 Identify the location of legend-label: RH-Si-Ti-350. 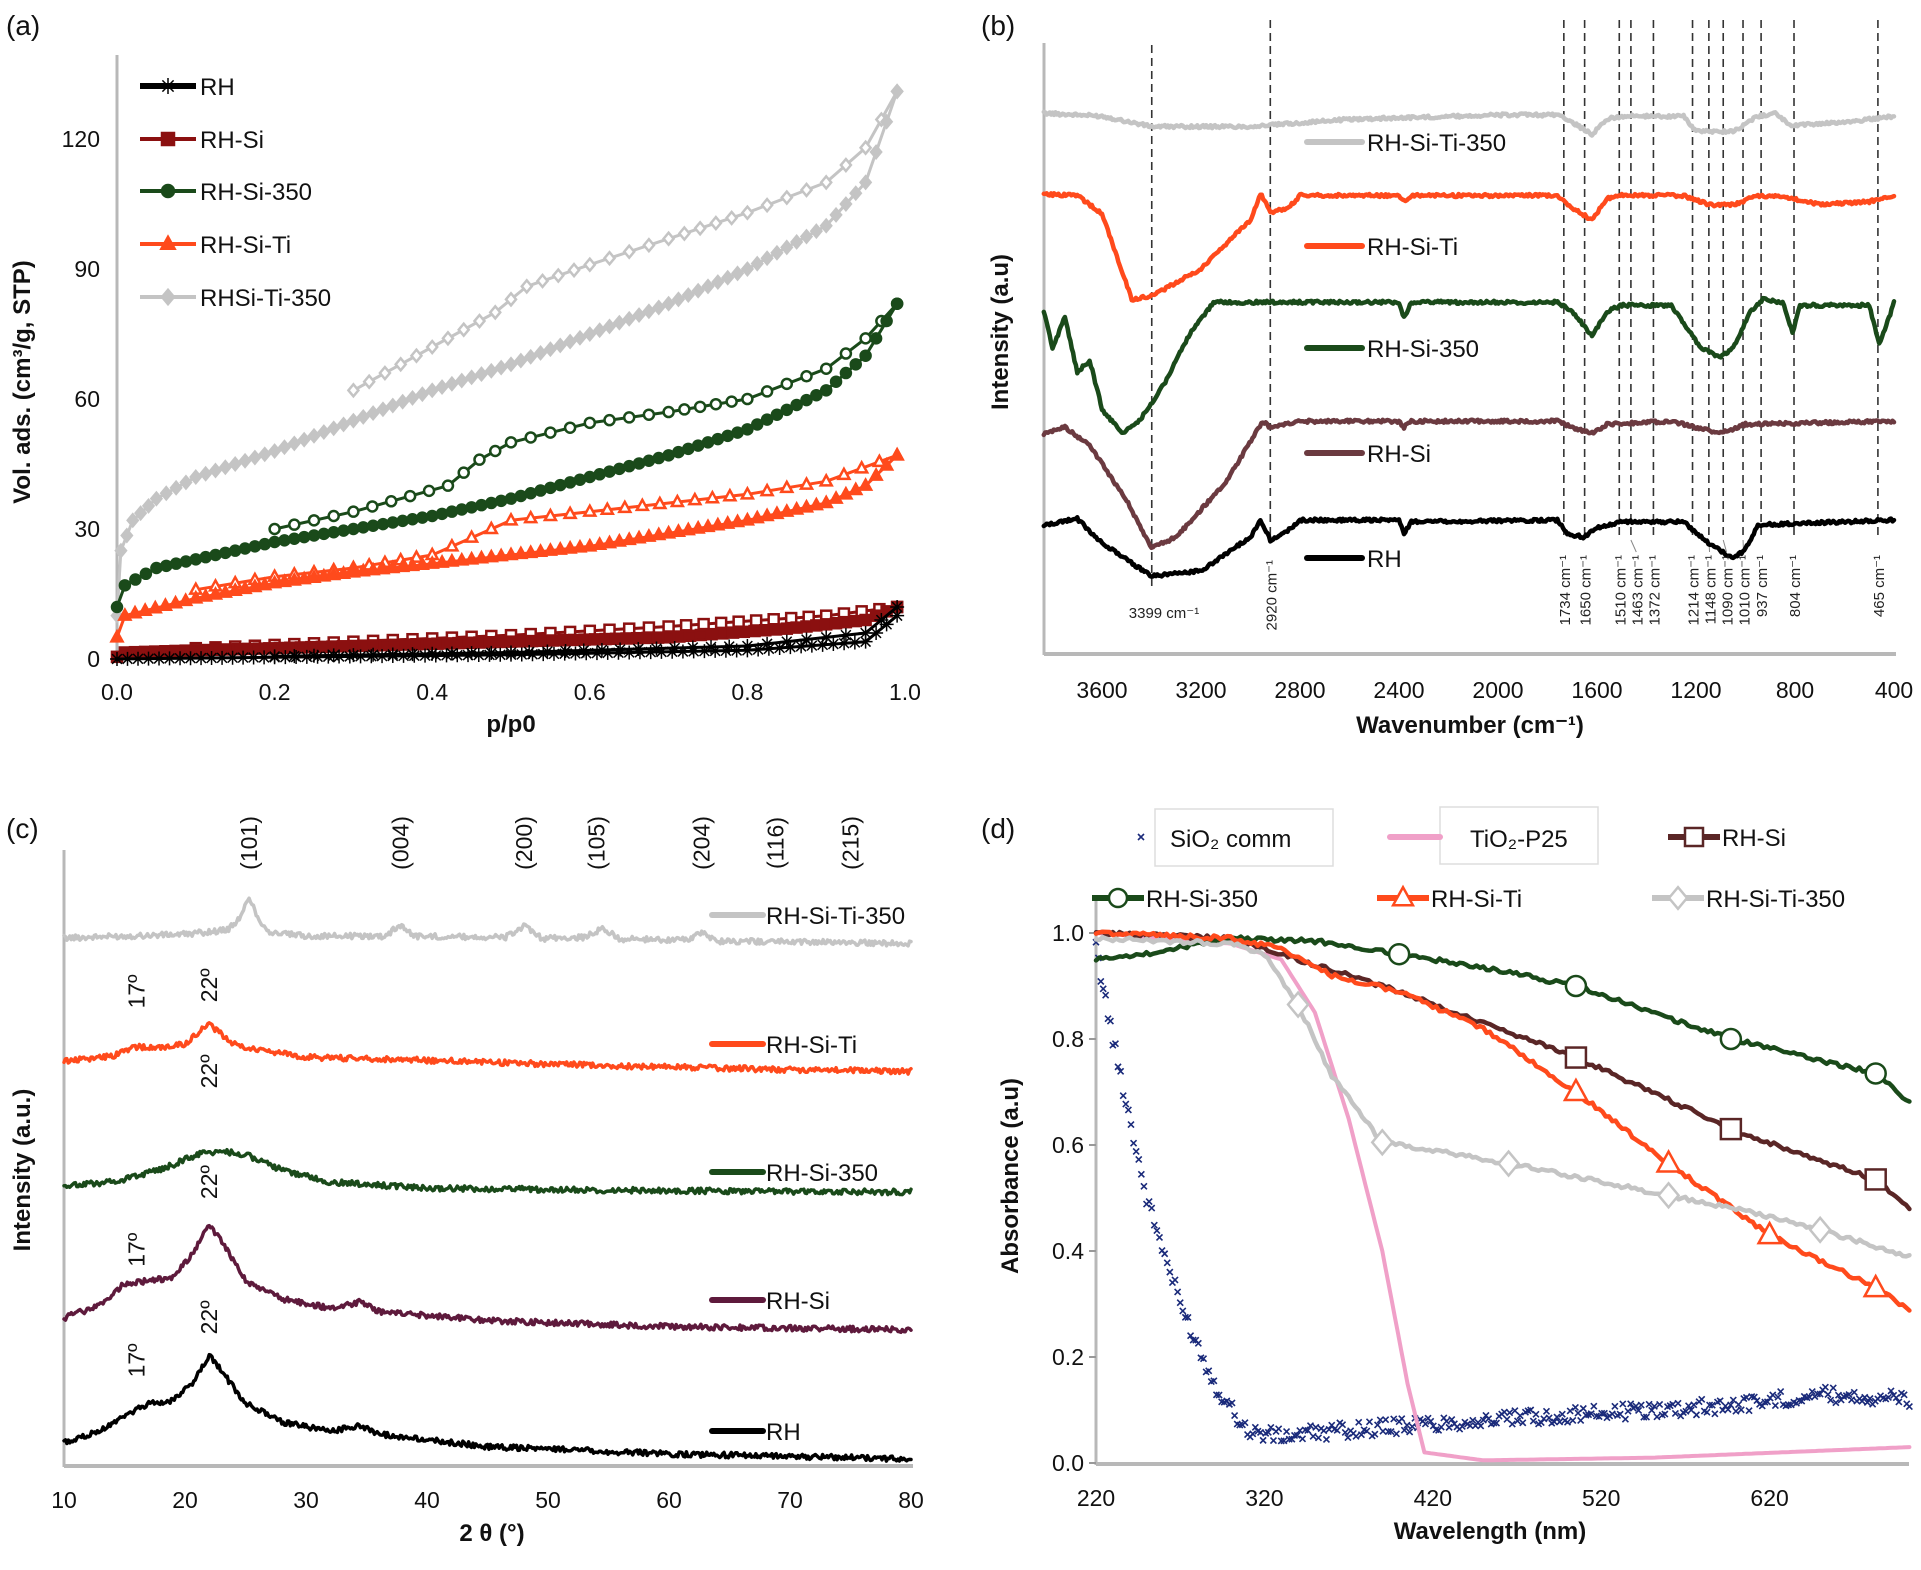
(1436, 143).